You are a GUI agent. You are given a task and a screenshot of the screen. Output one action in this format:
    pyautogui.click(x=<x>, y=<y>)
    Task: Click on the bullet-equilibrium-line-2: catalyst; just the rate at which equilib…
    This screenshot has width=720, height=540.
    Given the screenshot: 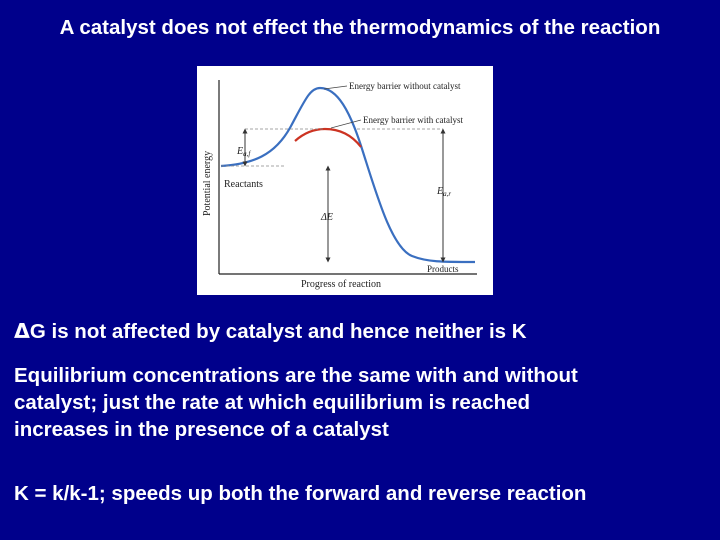 What is the action you would take?
    pyautogui.click(x=272, y=402)
    